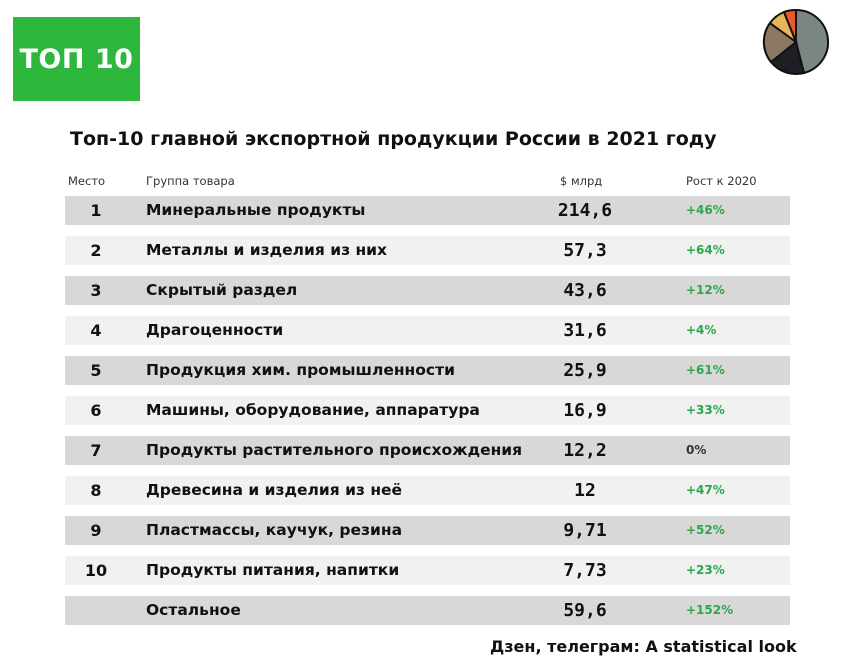 The width and height of the screenshot is (845, 670). What do you see at coordinates (585, 490) in the screenshot?
I see `value-cell: 12` at bounding box center [585, 490].